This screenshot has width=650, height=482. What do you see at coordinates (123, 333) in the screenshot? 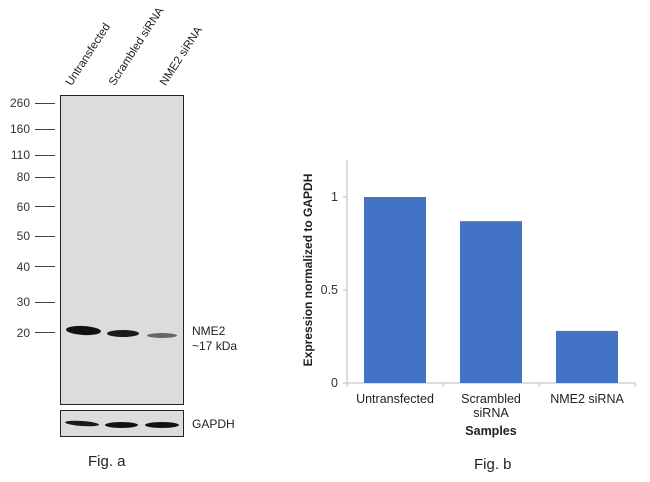
I see `nme2-band-scrambled-sirna` at bounding box center [123, 333].